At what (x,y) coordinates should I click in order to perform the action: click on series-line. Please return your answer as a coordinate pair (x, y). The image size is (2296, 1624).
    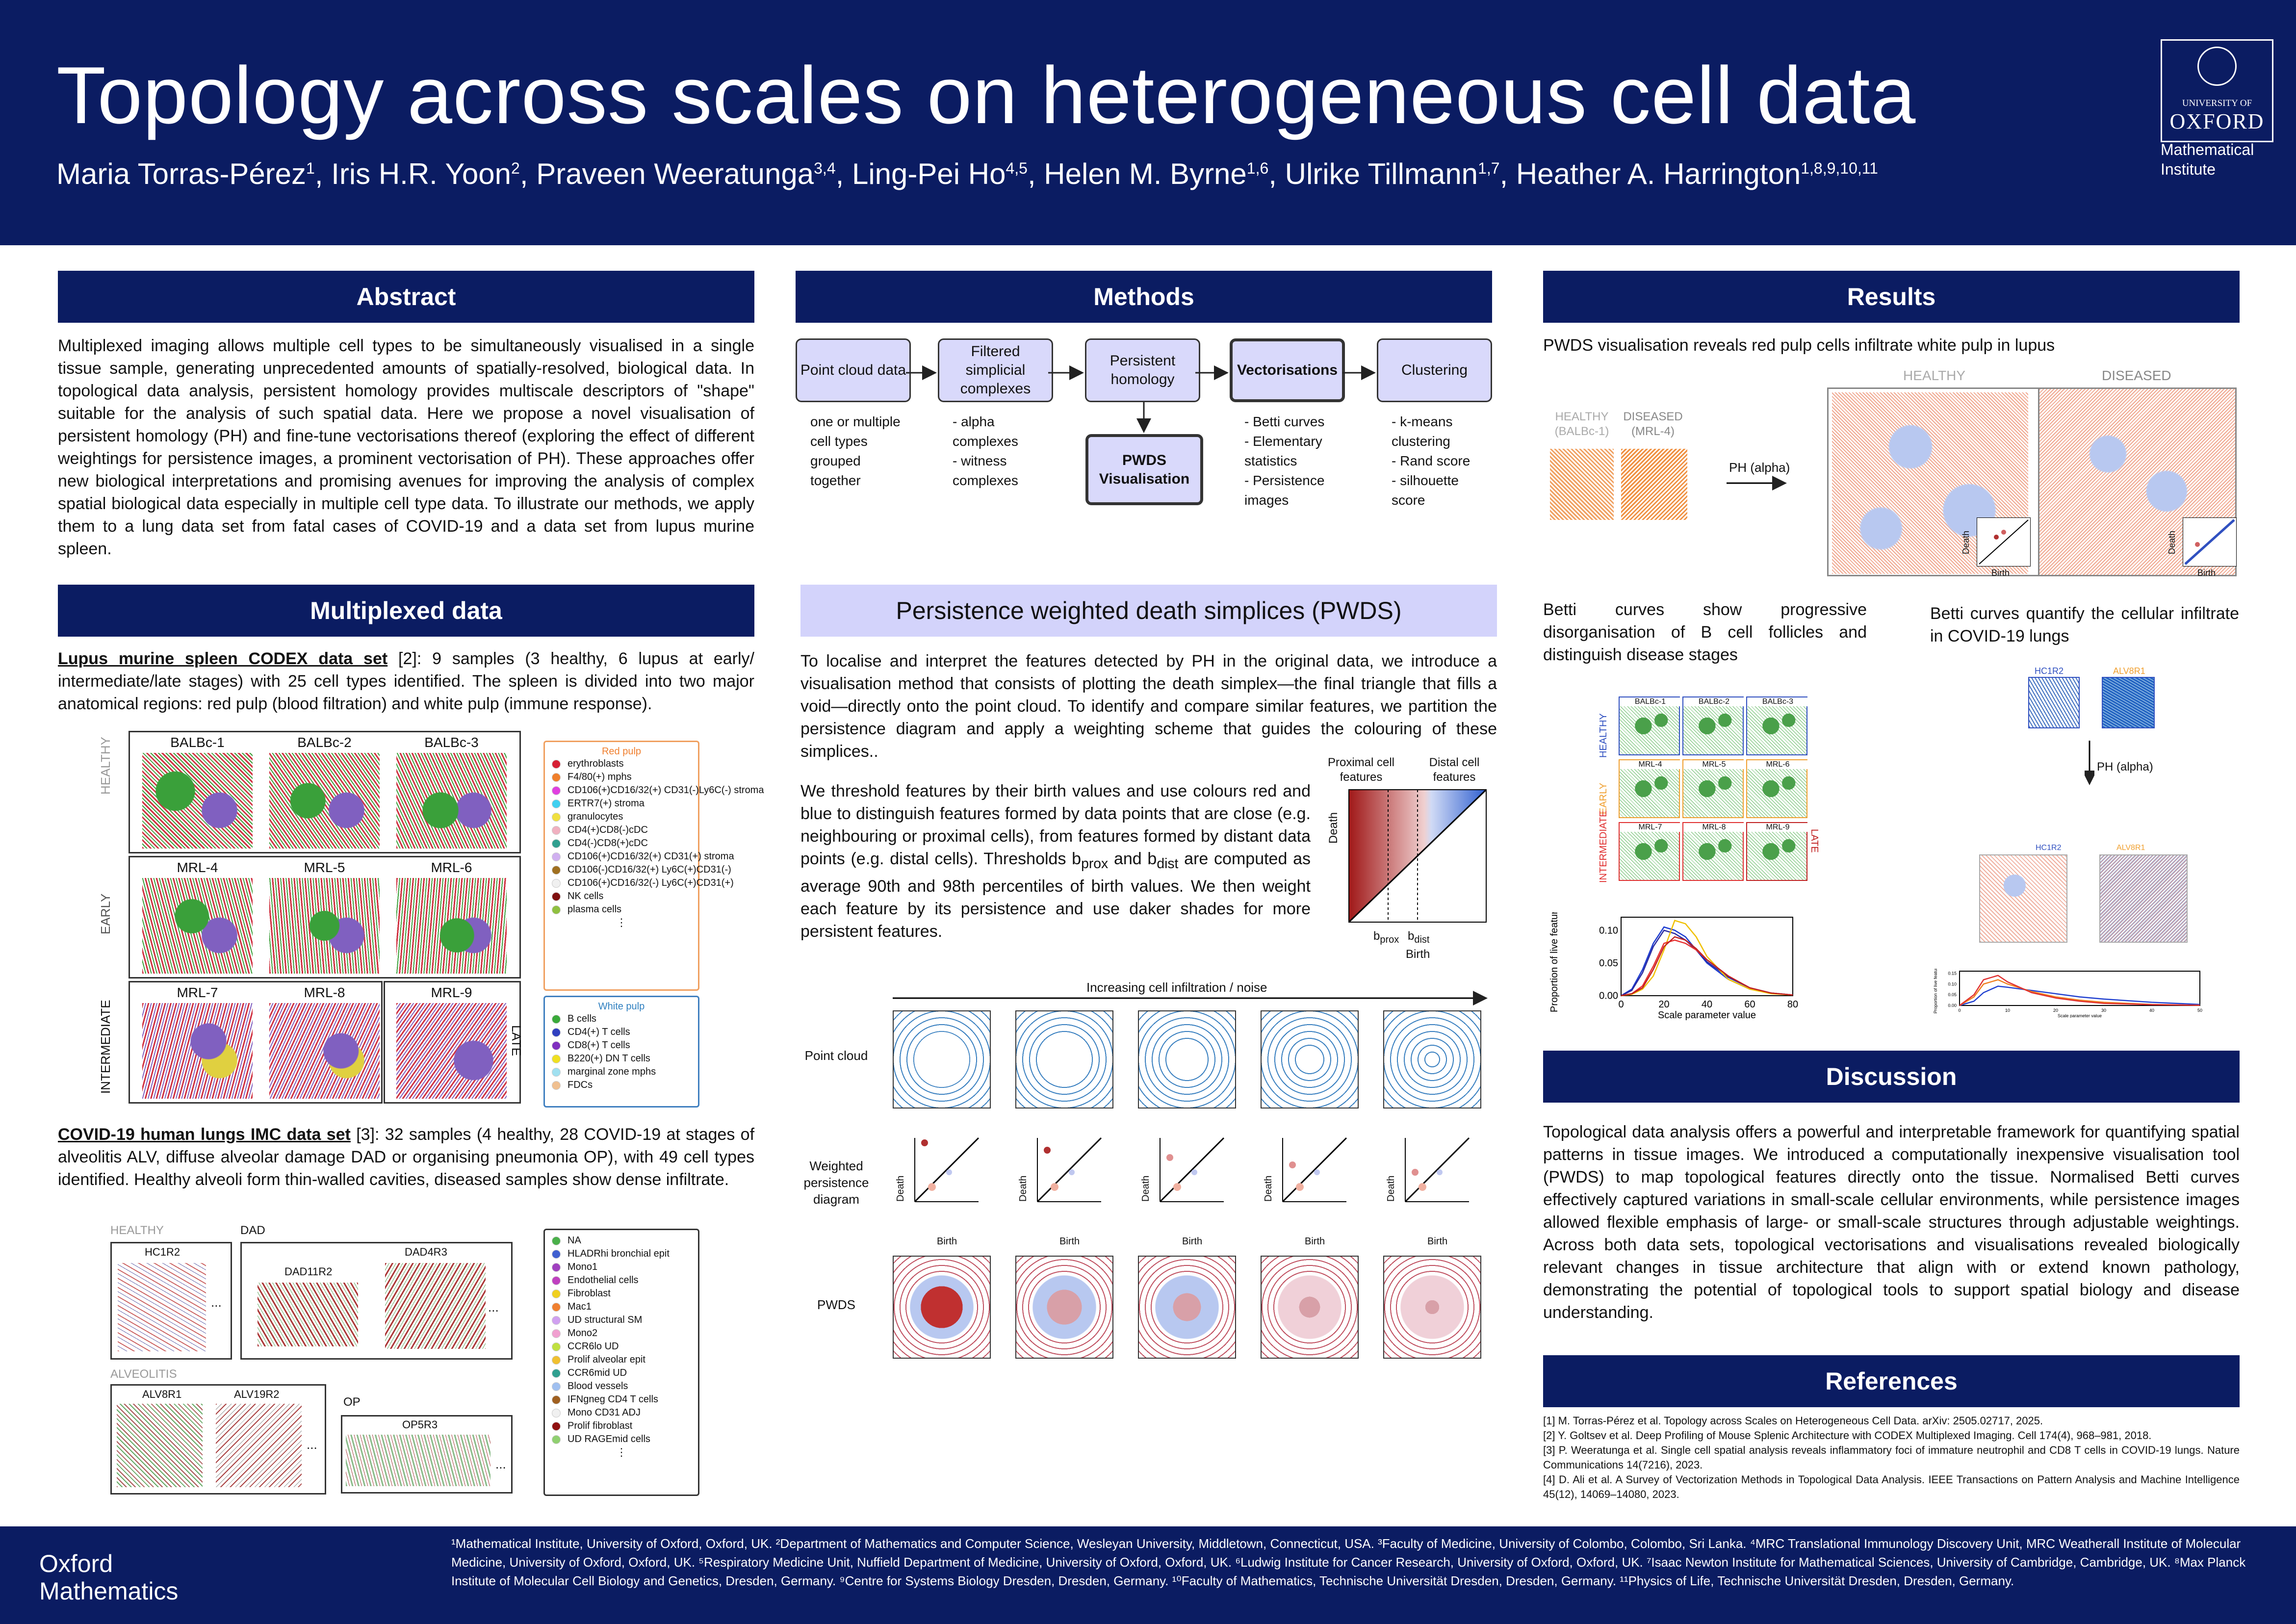
    Looking at the image, I should click on (1707, 966).